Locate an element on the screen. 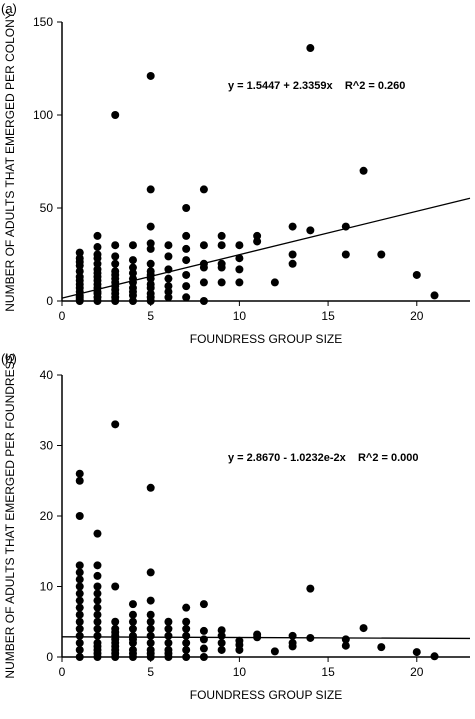  panel-b-y-tick-label: 20 is located at coordinates (47, 516).